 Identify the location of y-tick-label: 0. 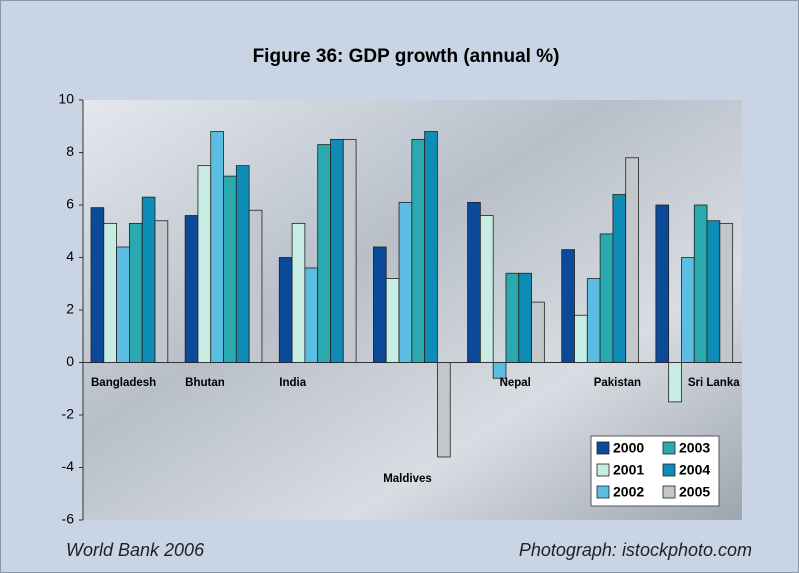
(70, 361).